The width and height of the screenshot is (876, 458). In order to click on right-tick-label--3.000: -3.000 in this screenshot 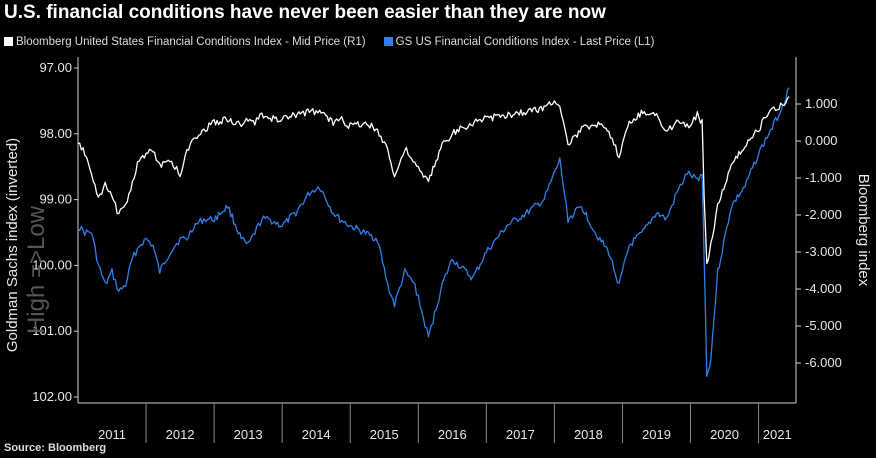, I will do `click(823, 251)`.